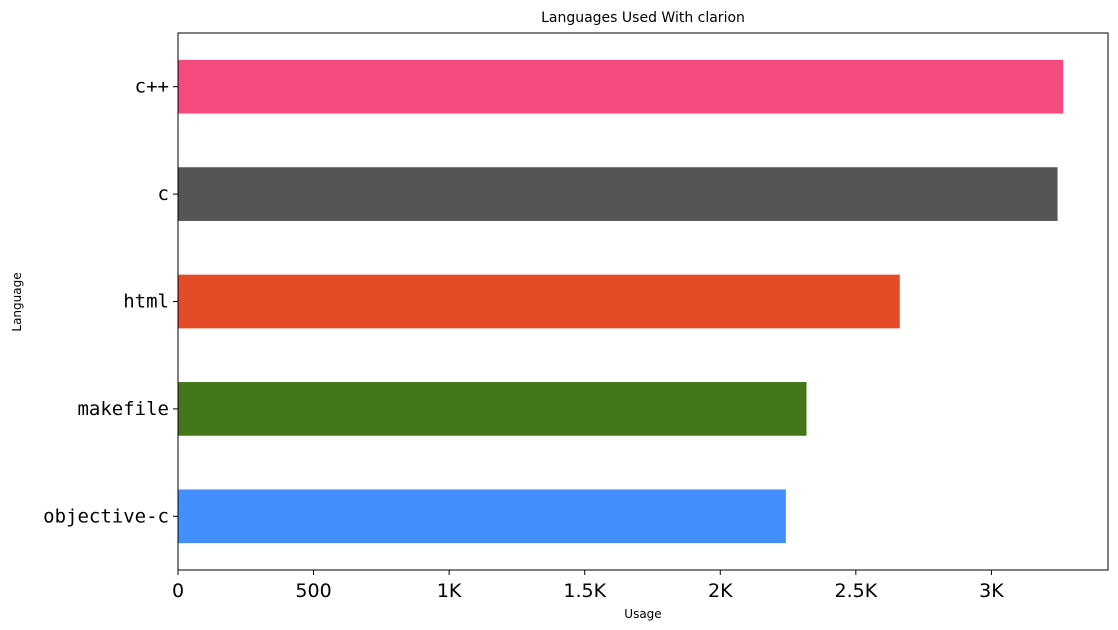 Image resolution: width=1118 pixels, height=630 pixels. What do you see at coordinates (991, 591) in the screenshot?
I see `x-tick-label: 3K` at bounding box center [991, 591].